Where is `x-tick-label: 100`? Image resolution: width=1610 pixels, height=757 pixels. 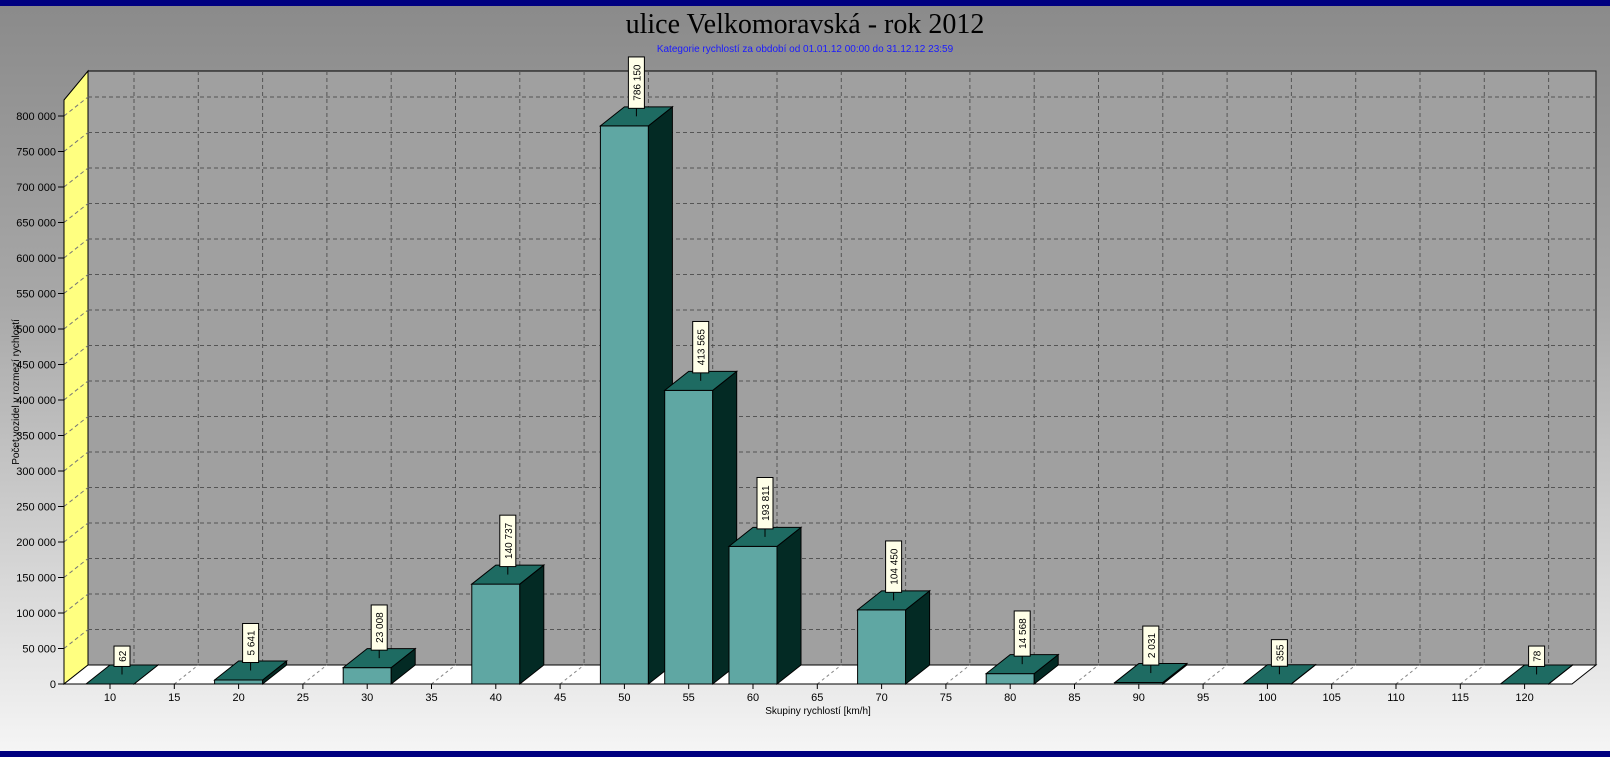
x-tick-label: 100 is located at coordinates (1267, 698).